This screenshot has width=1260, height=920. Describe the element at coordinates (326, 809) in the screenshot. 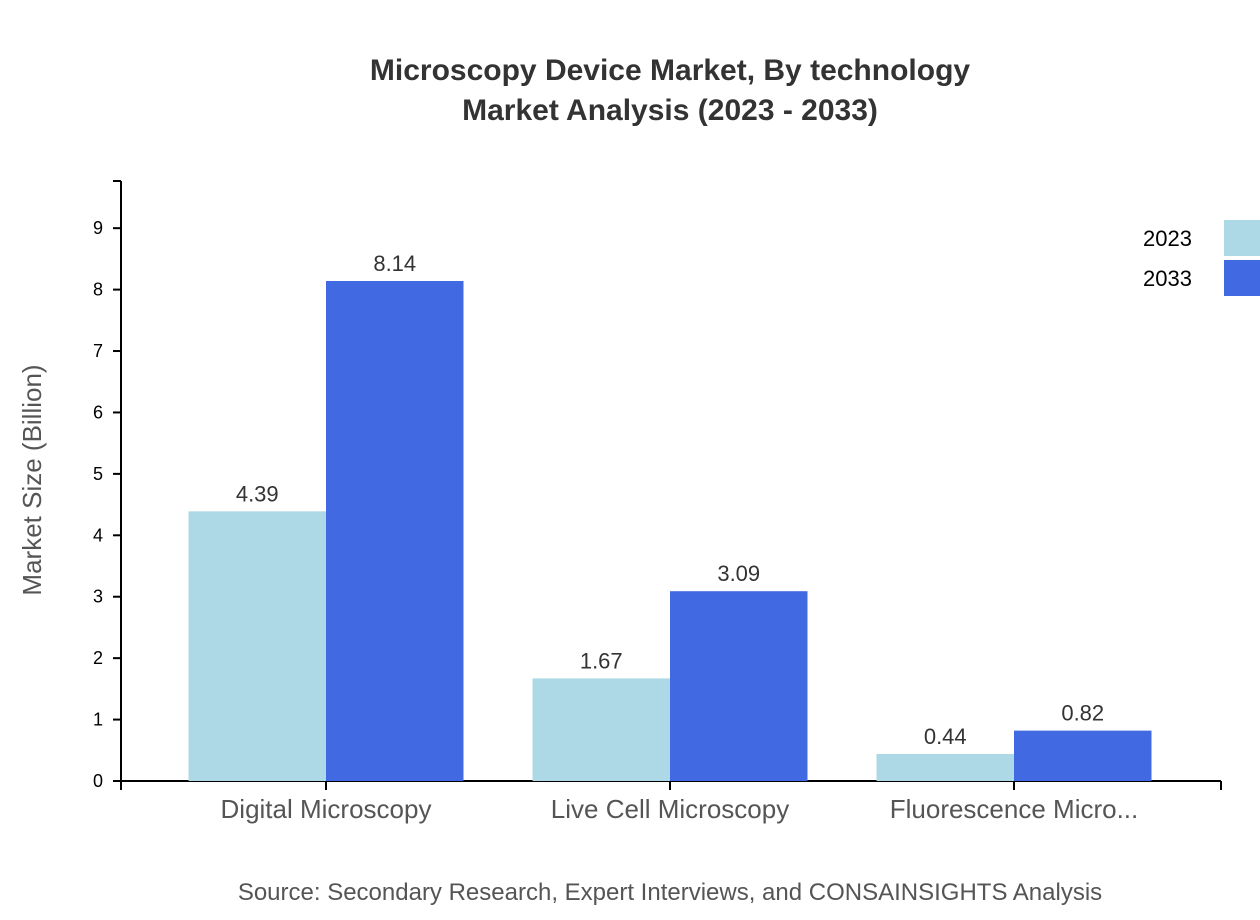

I see `x-tick-label: Digital Microscopy` at that location.